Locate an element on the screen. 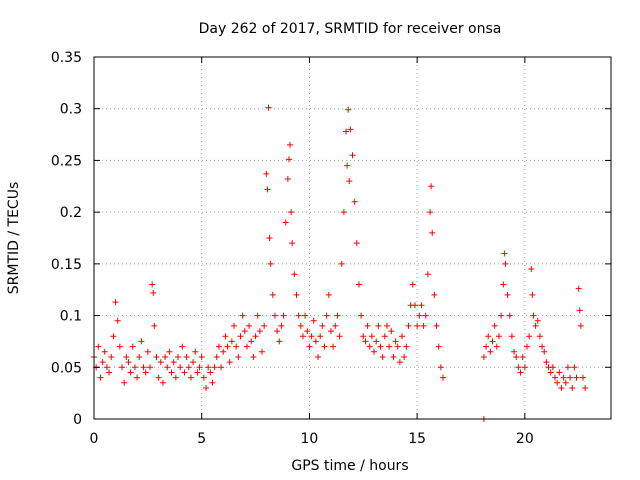 The width and height of the screenshot is (640, 480). x-tick-label: 5 is located at coordinates (201, 439).